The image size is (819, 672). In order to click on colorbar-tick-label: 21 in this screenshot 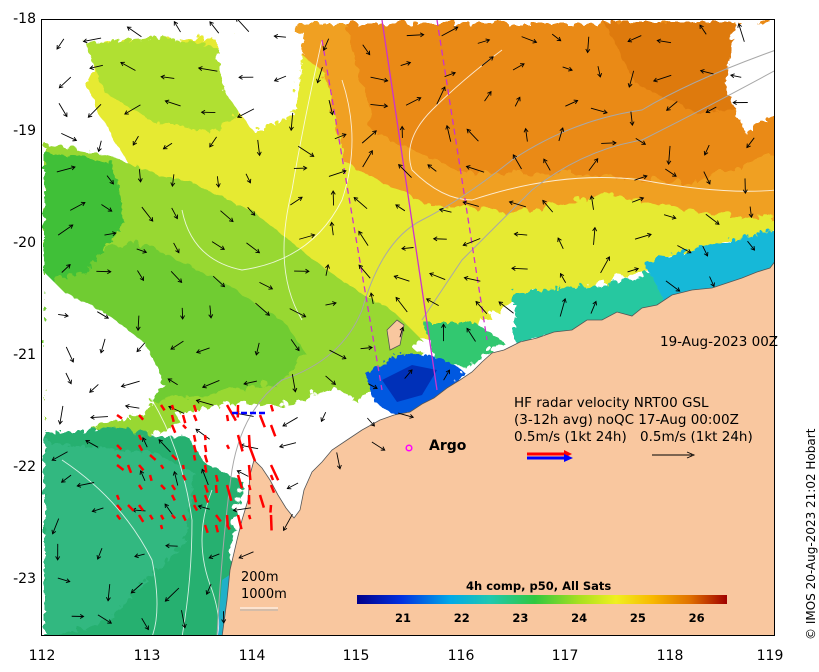, I will do `click(402, 618)`.